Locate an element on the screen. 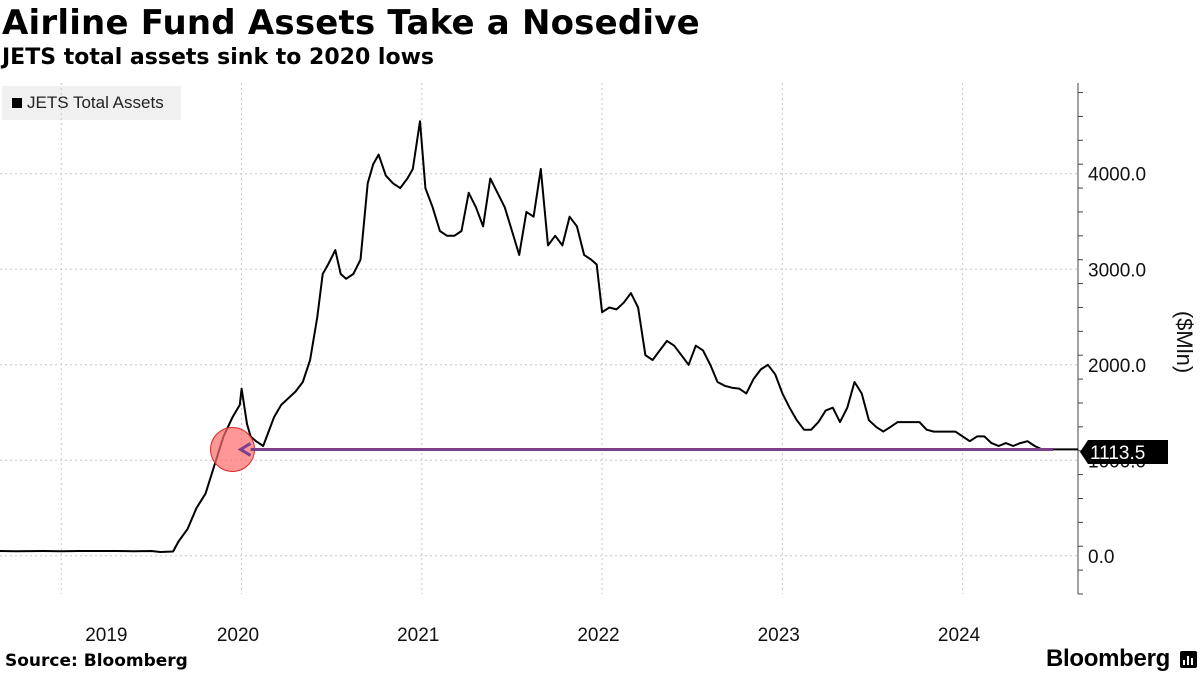 The image size is (1200, 675). x-tick-label-2020: 2020 is located at coordinates (238, 635).